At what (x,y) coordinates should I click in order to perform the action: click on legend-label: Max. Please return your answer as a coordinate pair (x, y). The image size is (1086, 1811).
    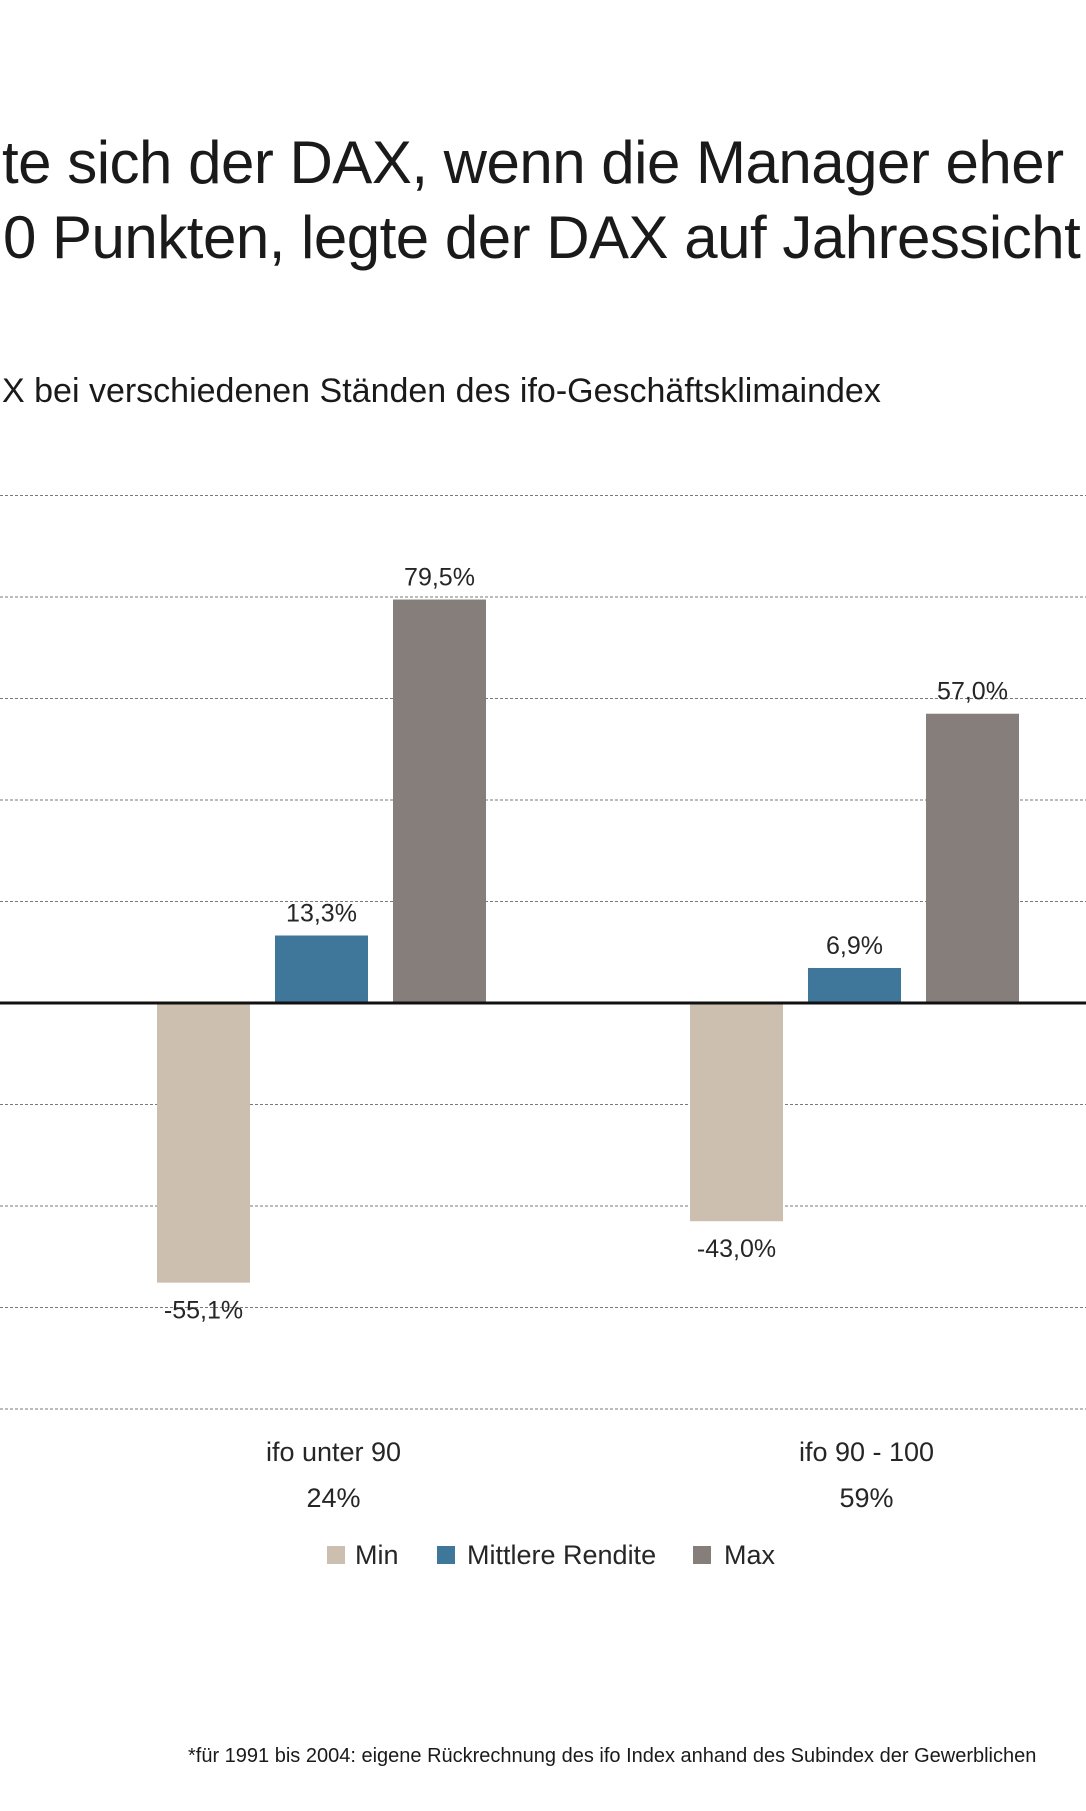
    Looking at the image, I should click on (750, 1555).